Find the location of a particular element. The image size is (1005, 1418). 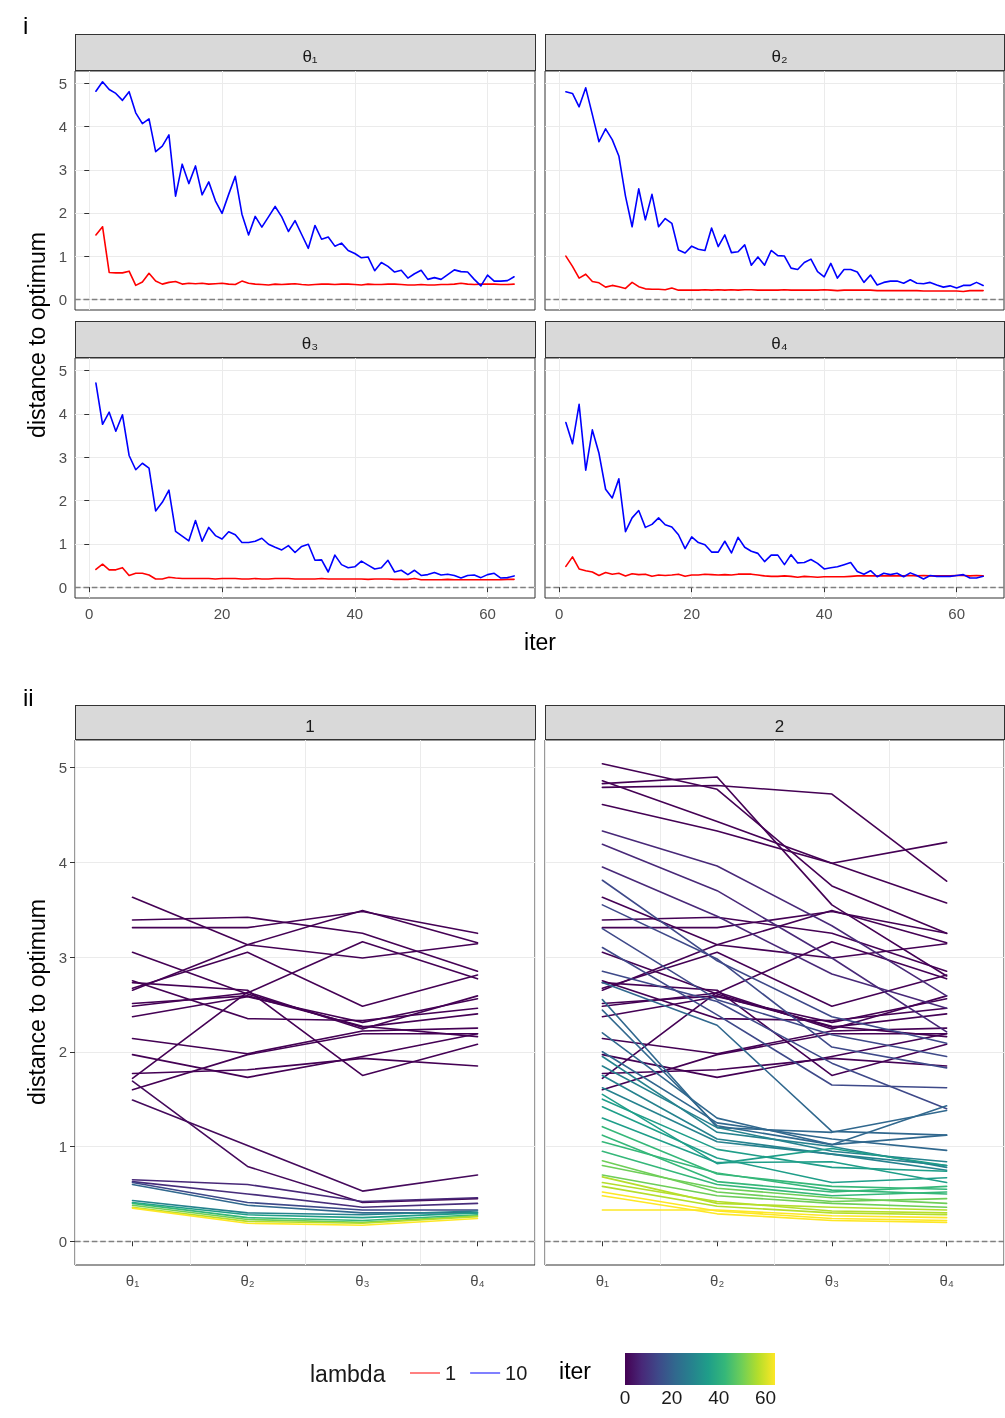

color-bar-label: 0 is located at coordinates (625, 1398).